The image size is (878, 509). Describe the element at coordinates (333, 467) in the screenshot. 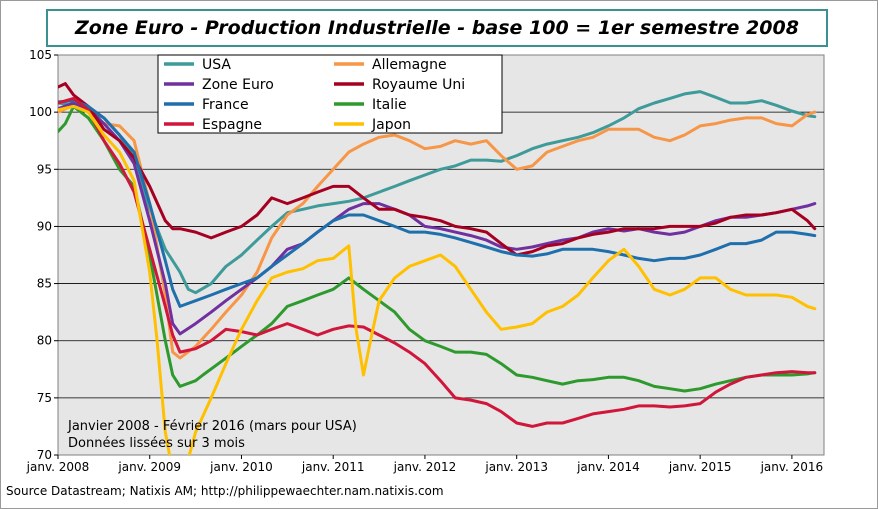

I see `x-tick-label: janv. 2011` at that location.